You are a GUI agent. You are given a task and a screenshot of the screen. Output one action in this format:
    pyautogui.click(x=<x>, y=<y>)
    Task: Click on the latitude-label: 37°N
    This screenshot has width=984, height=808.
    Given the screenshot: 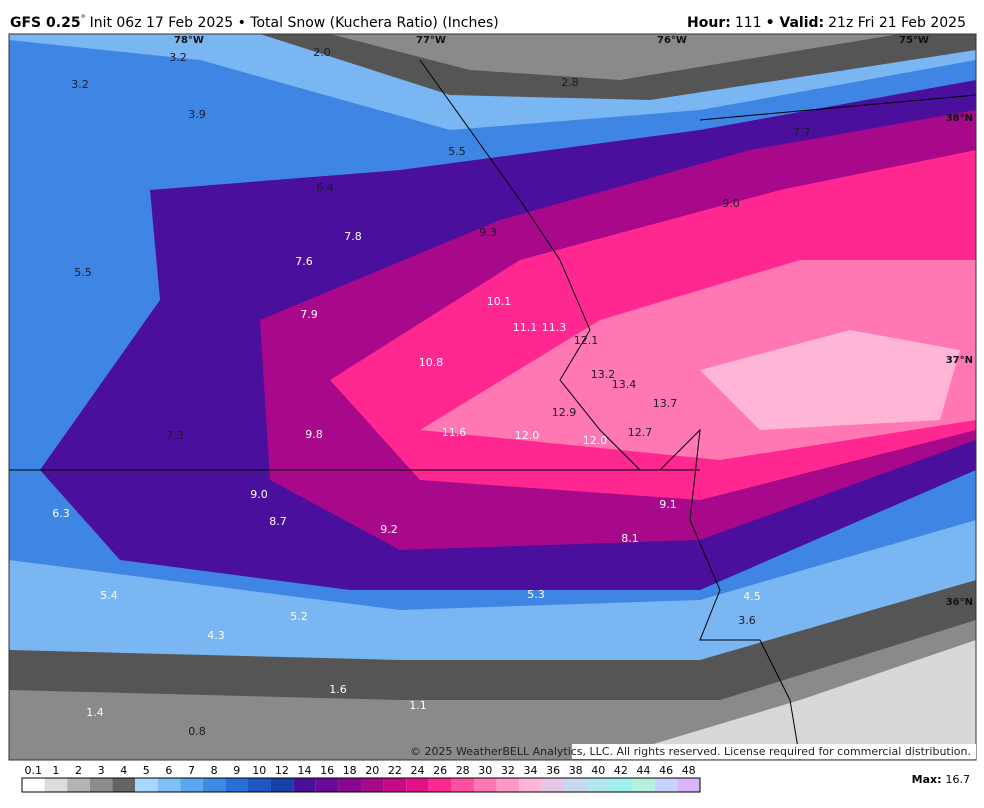 What is the action you would take?
    pyautogui.click(x=959, y=360)
    